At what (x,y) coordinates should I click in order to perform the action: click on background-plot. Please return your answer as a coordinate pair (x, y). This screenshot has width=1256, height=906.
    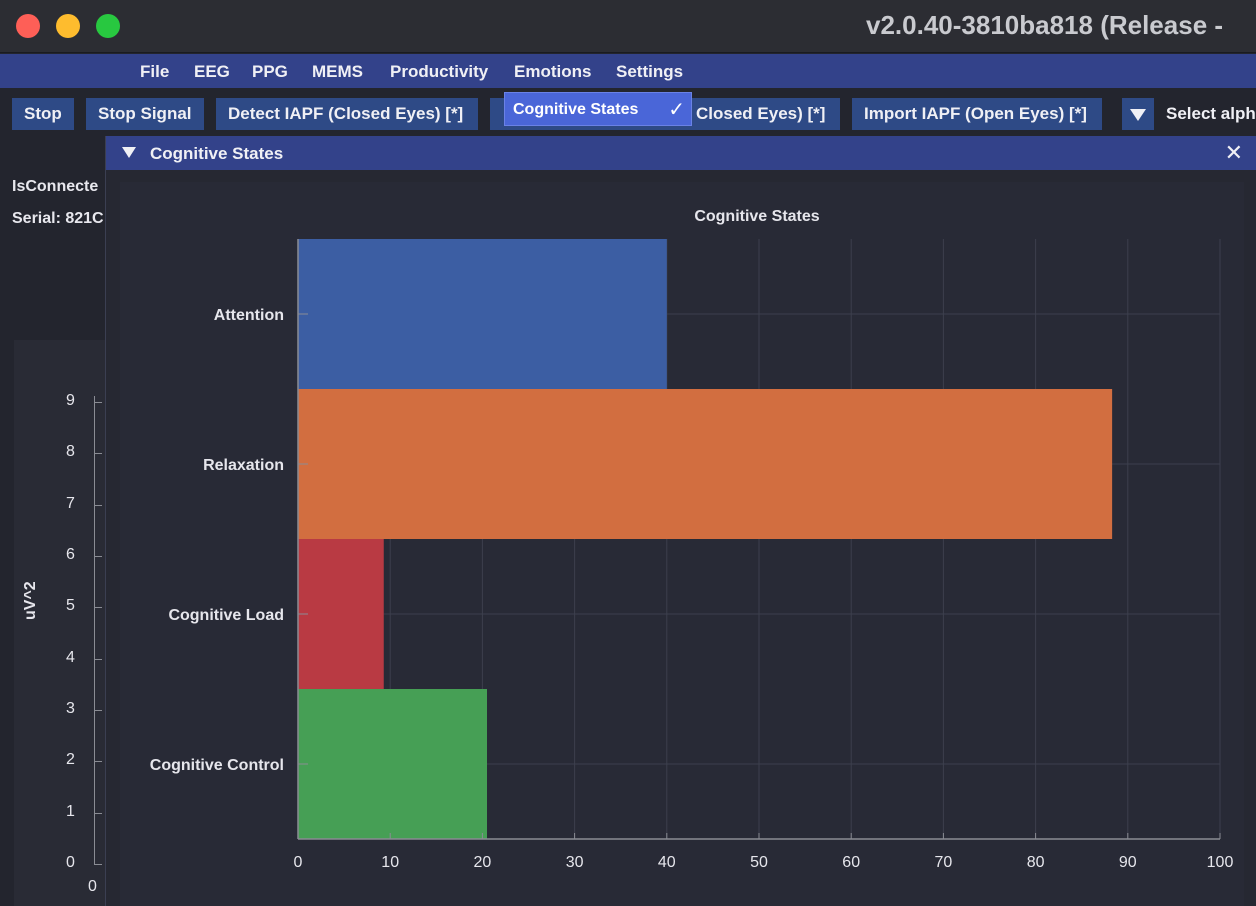
    Looking at the image, I should click on (61, 623).